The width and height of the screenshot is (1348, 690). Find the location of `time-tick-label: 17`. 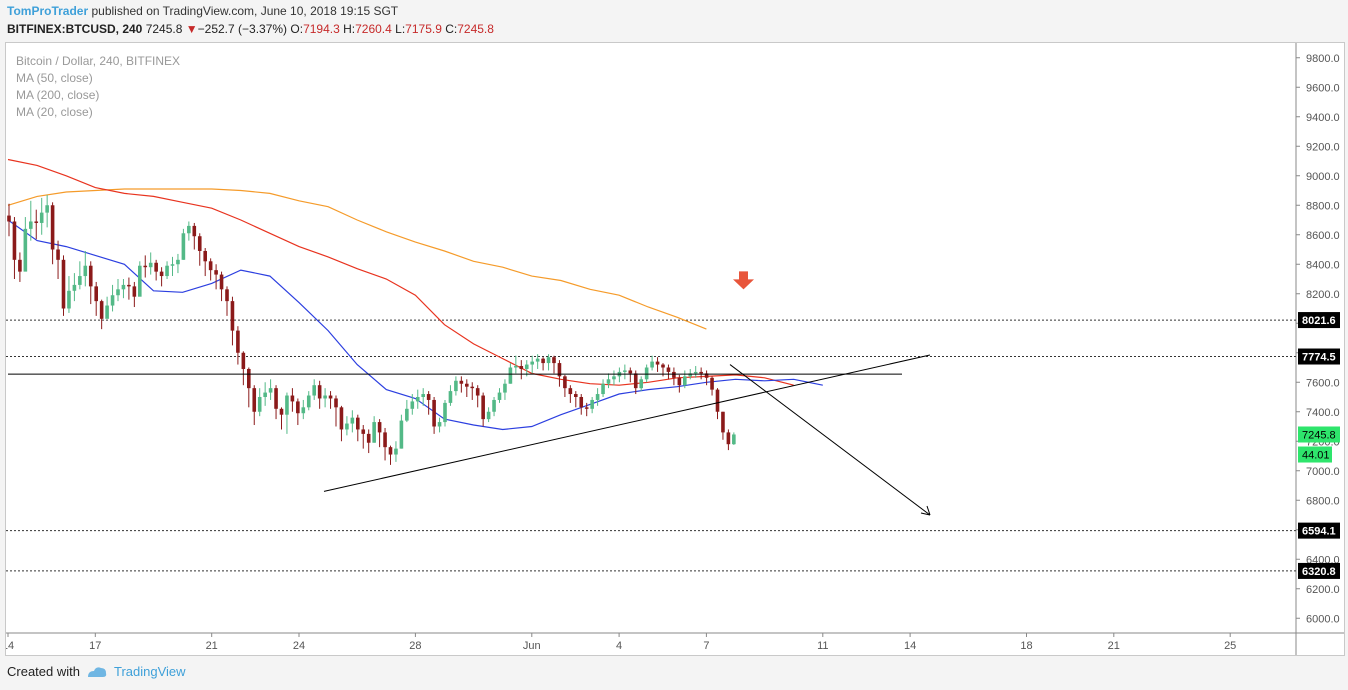

time-tick-label: 17 is located at coordinates (95, 646).